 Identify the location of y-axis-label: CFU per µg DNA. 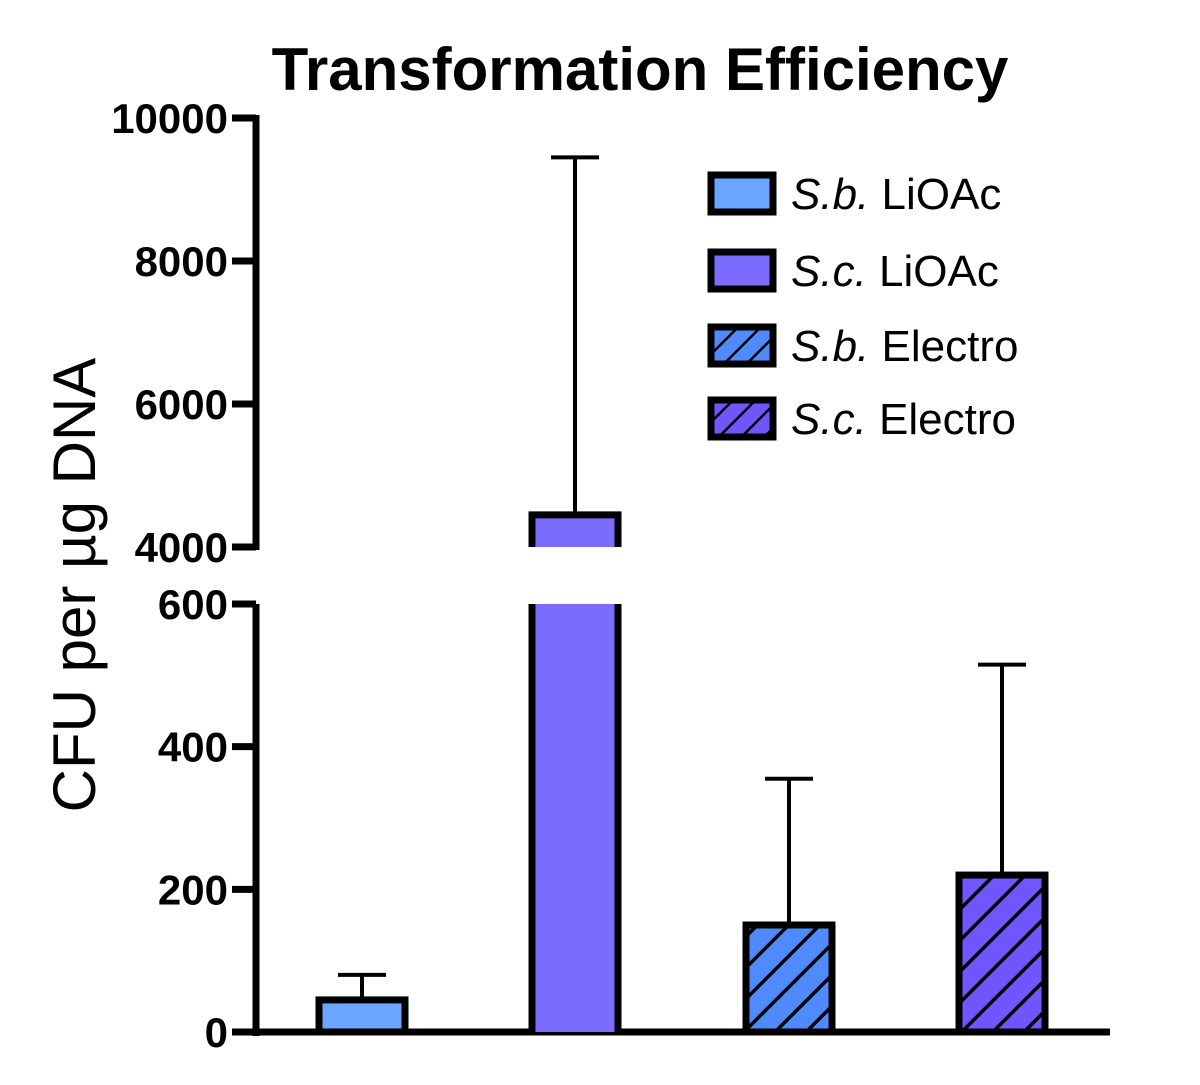
(74, 585).